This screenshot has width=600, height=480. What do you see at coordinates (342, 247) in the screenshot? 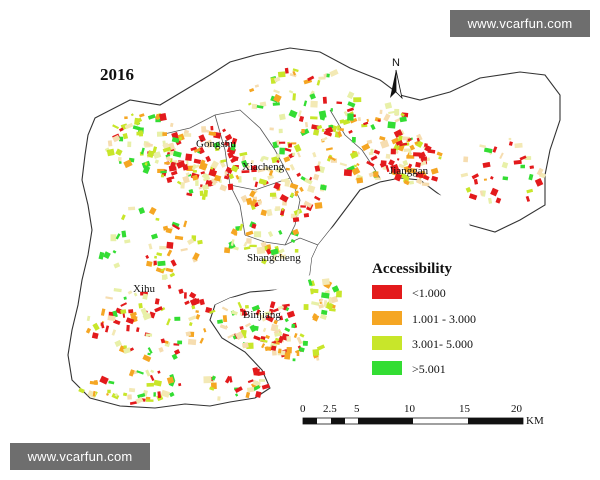
I see `qiantang-river` at bounding box center [342, 247].